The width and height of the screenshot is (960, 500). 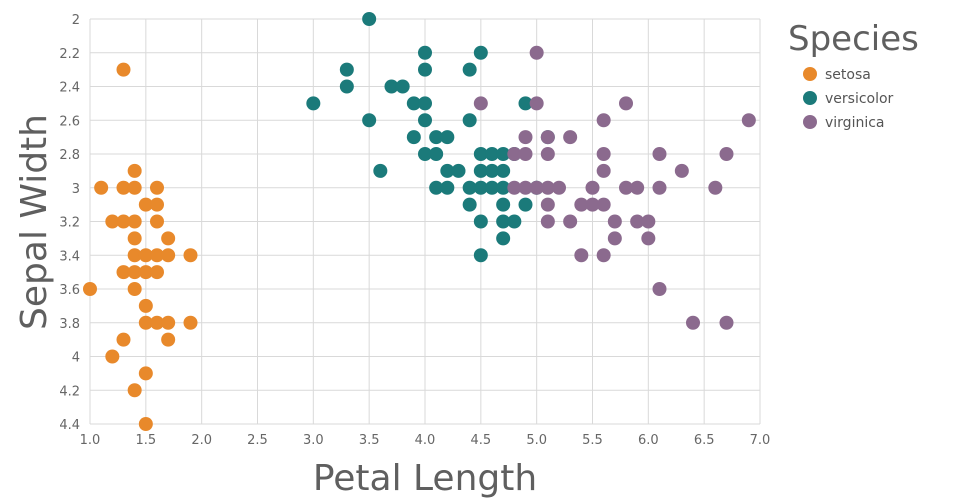 I want to click on y-tick-label: 2.4, so click(x=69, y=88).